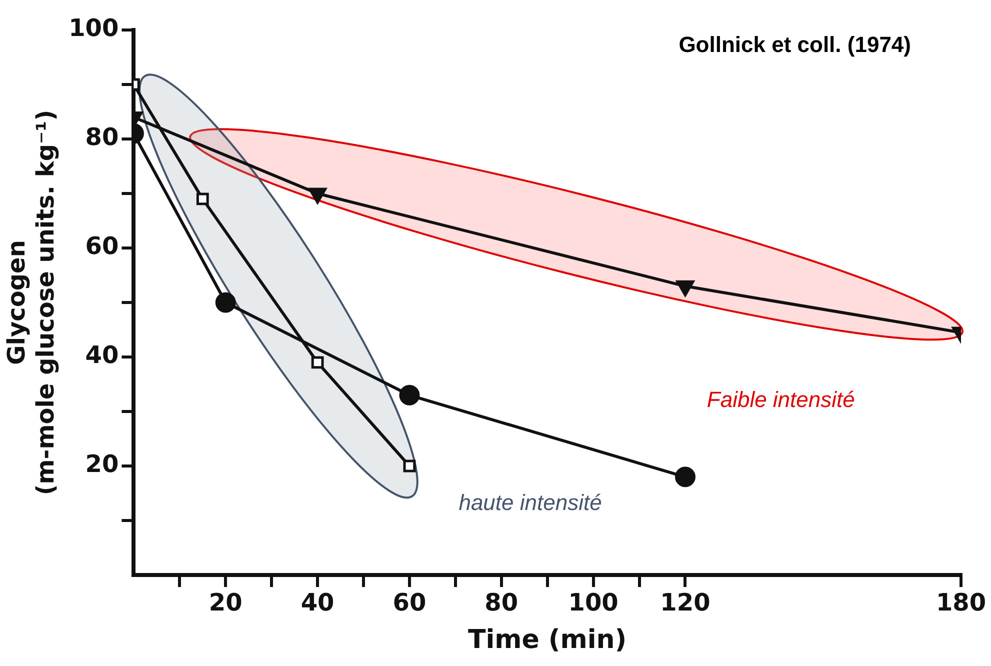 The image size is (991, 666). Describe the element at coordinates (317, 602) in the screenshot. I see `x-tick-label: 40` at that location.